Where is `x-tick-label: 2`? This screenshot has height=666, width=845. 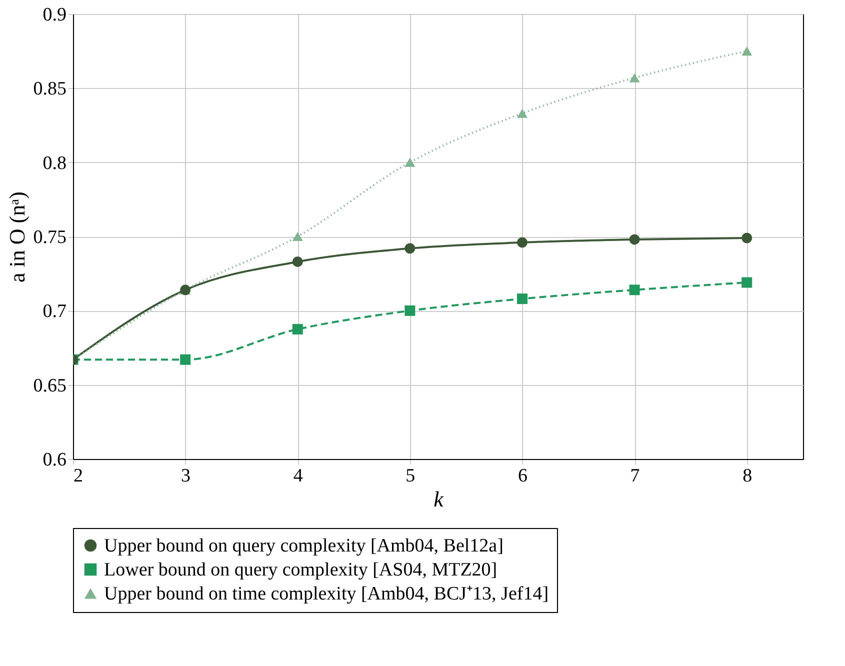
x-tick-label: 2 is located at coordinates (78, 476).